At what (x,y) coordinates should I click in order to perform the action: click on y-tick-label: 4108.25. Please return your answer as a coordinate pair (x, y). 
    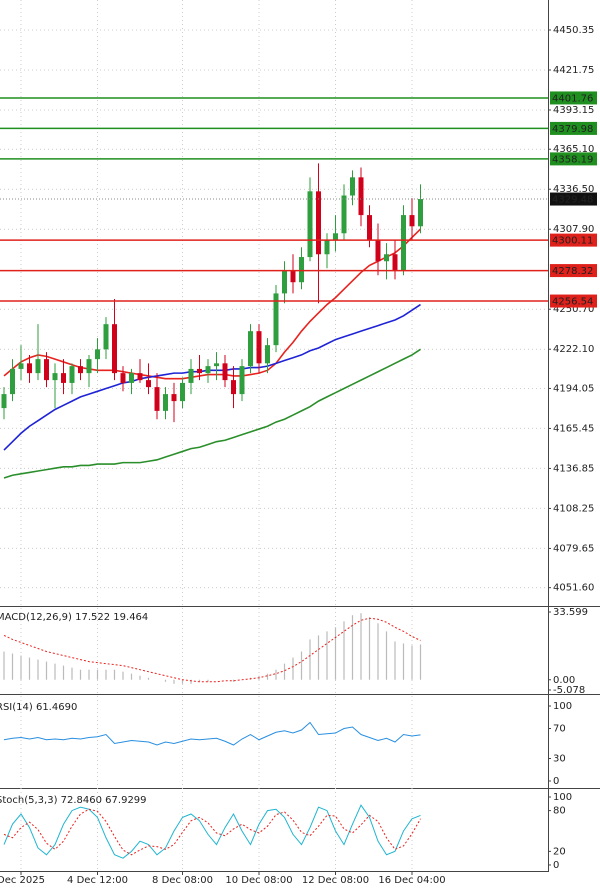
    Looking at the image, I should click on (573, 508).